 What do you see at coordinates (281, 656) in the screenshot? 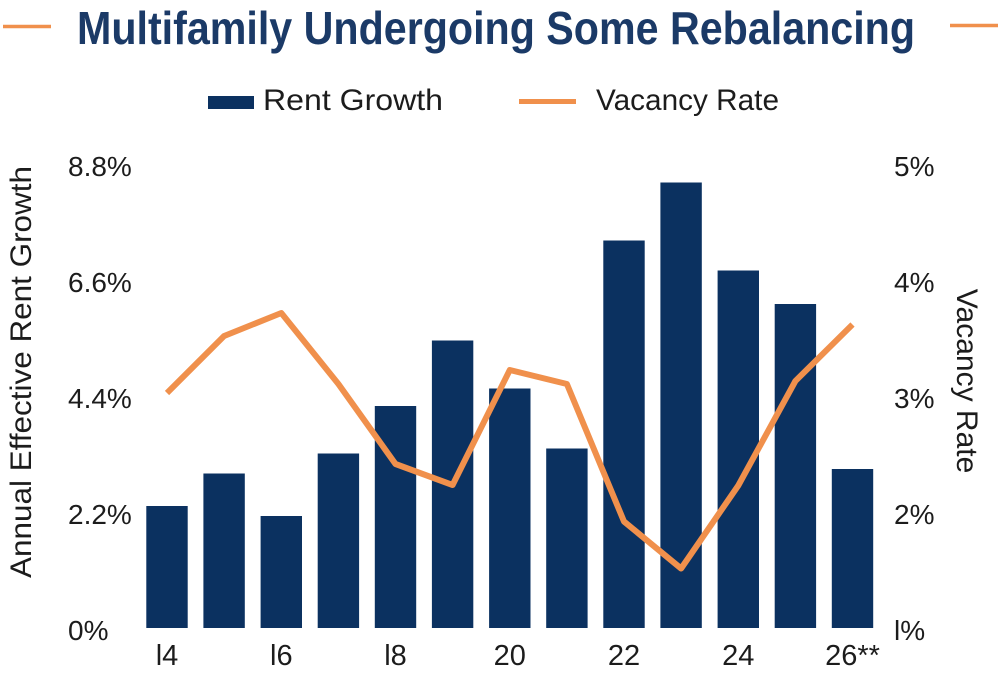
I see `svg-text: l6` at bounding box center [281, 656].